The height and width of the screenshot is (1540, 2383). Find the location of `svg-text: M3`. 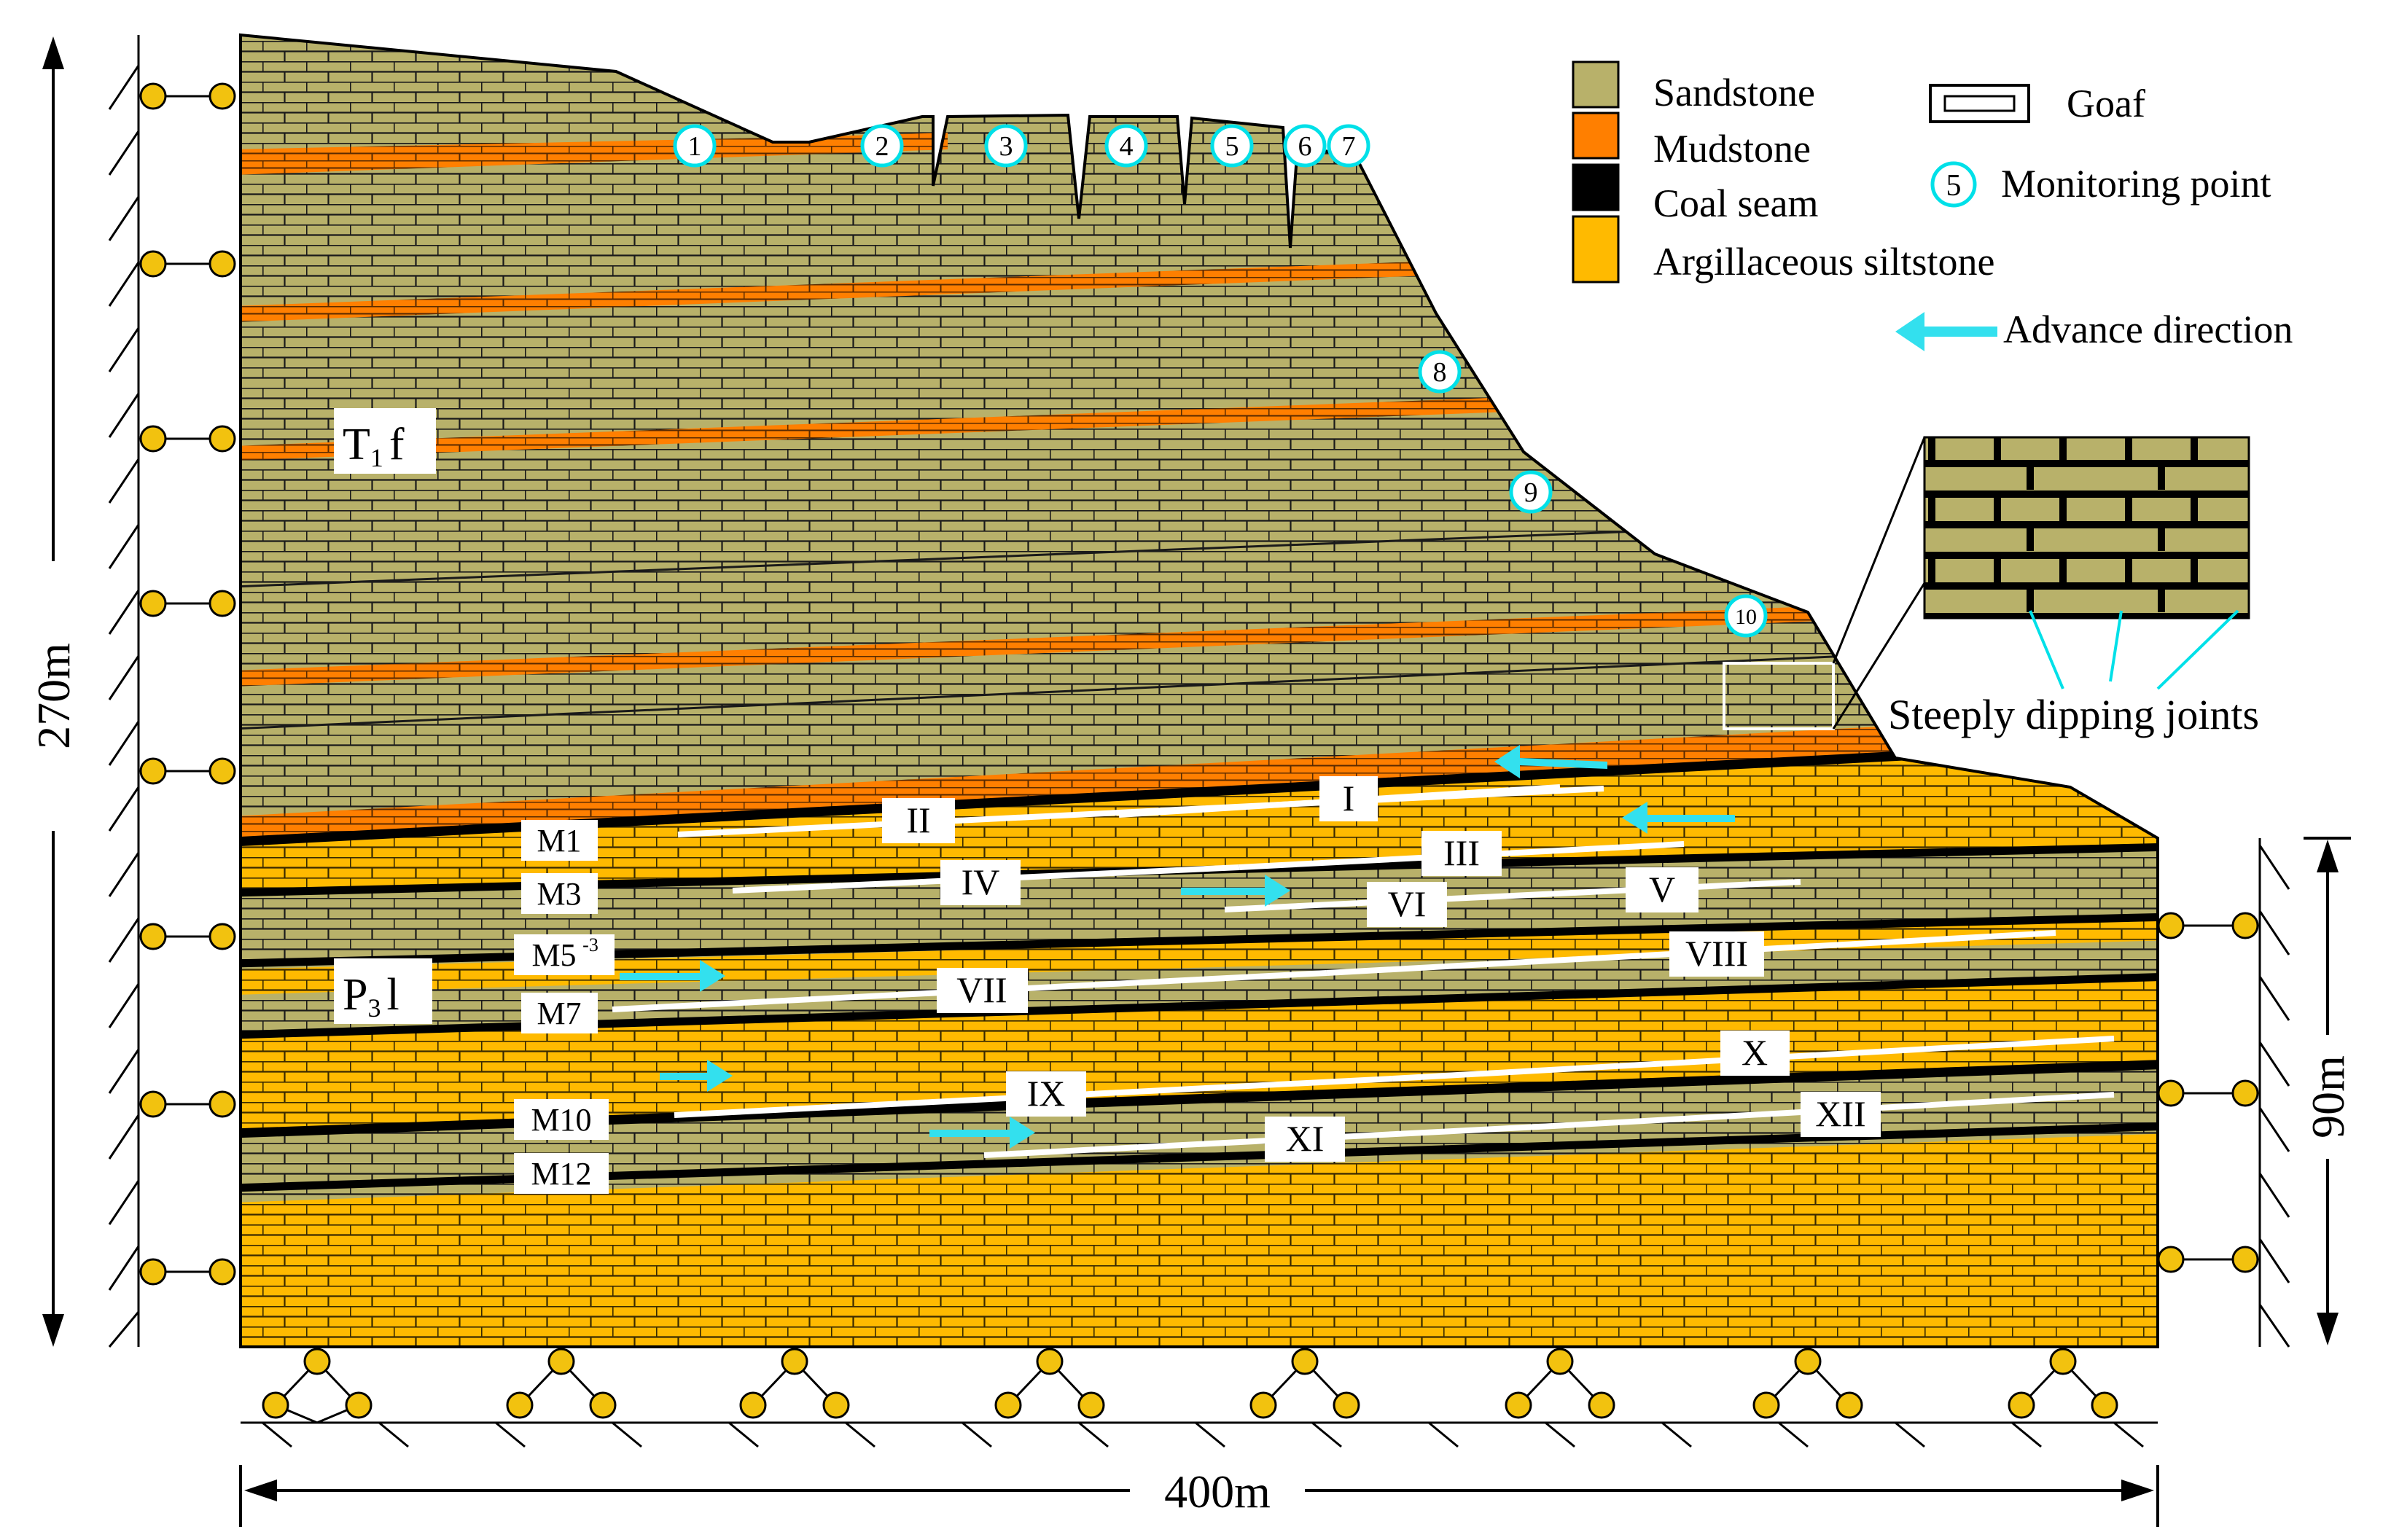

svg-text: M3 is located at coordinates (559, 894).